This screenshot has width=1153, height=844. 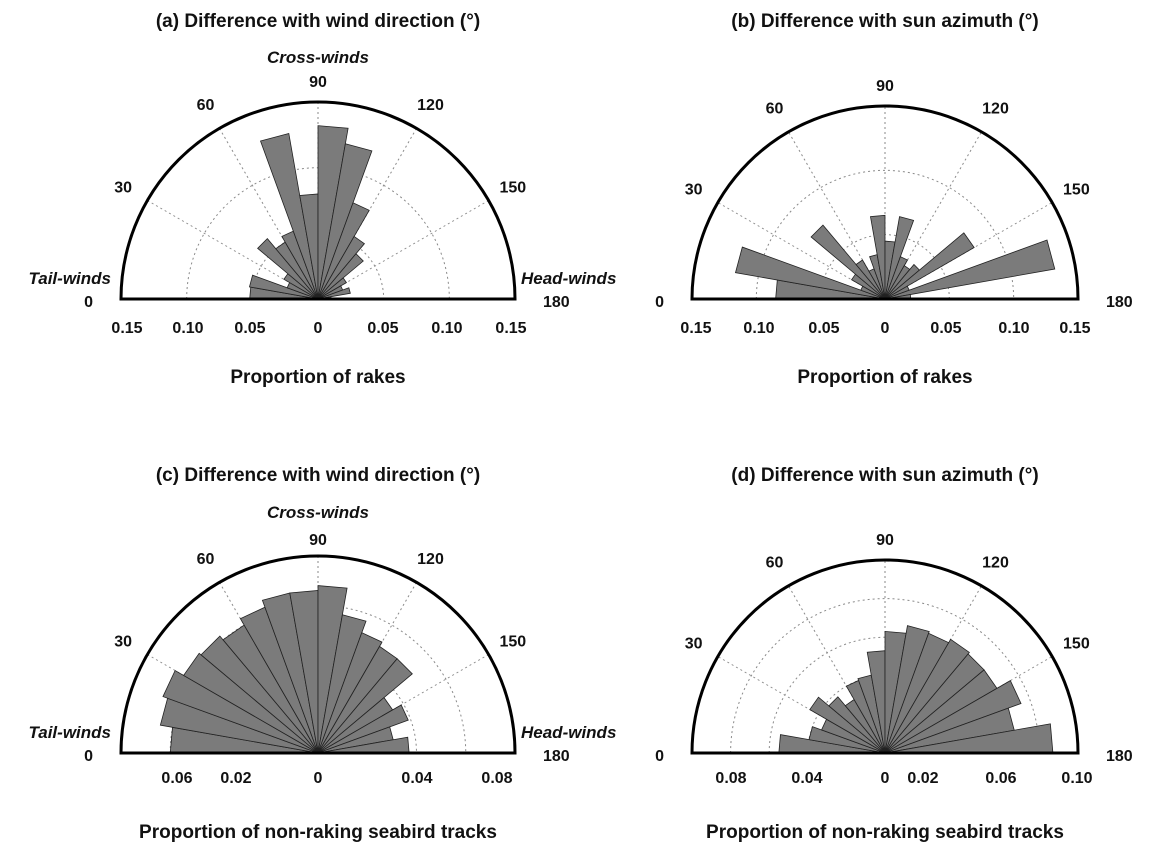 I want to click on panel-title: (a) Difference with wind direction (°), so click(x=318, y=21).